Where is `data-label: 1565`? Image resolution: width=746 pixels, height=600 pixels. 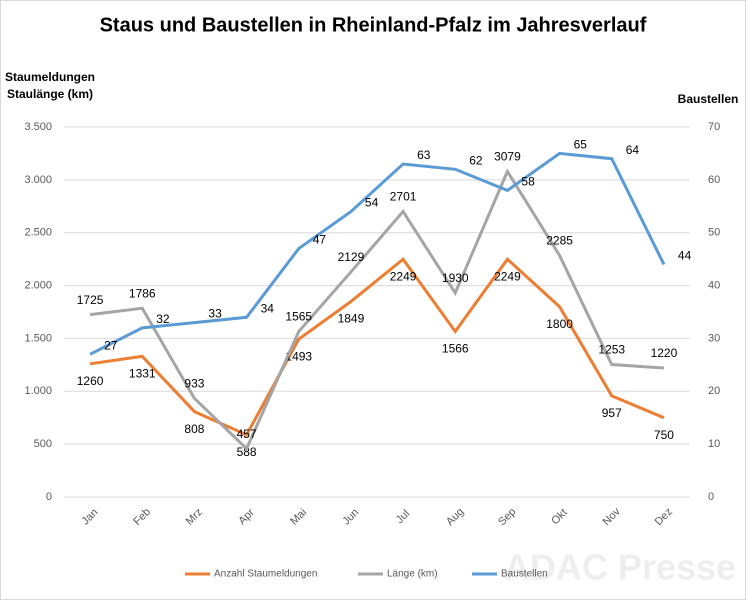
data-label: 1565 is located at coordinates (298, 317).